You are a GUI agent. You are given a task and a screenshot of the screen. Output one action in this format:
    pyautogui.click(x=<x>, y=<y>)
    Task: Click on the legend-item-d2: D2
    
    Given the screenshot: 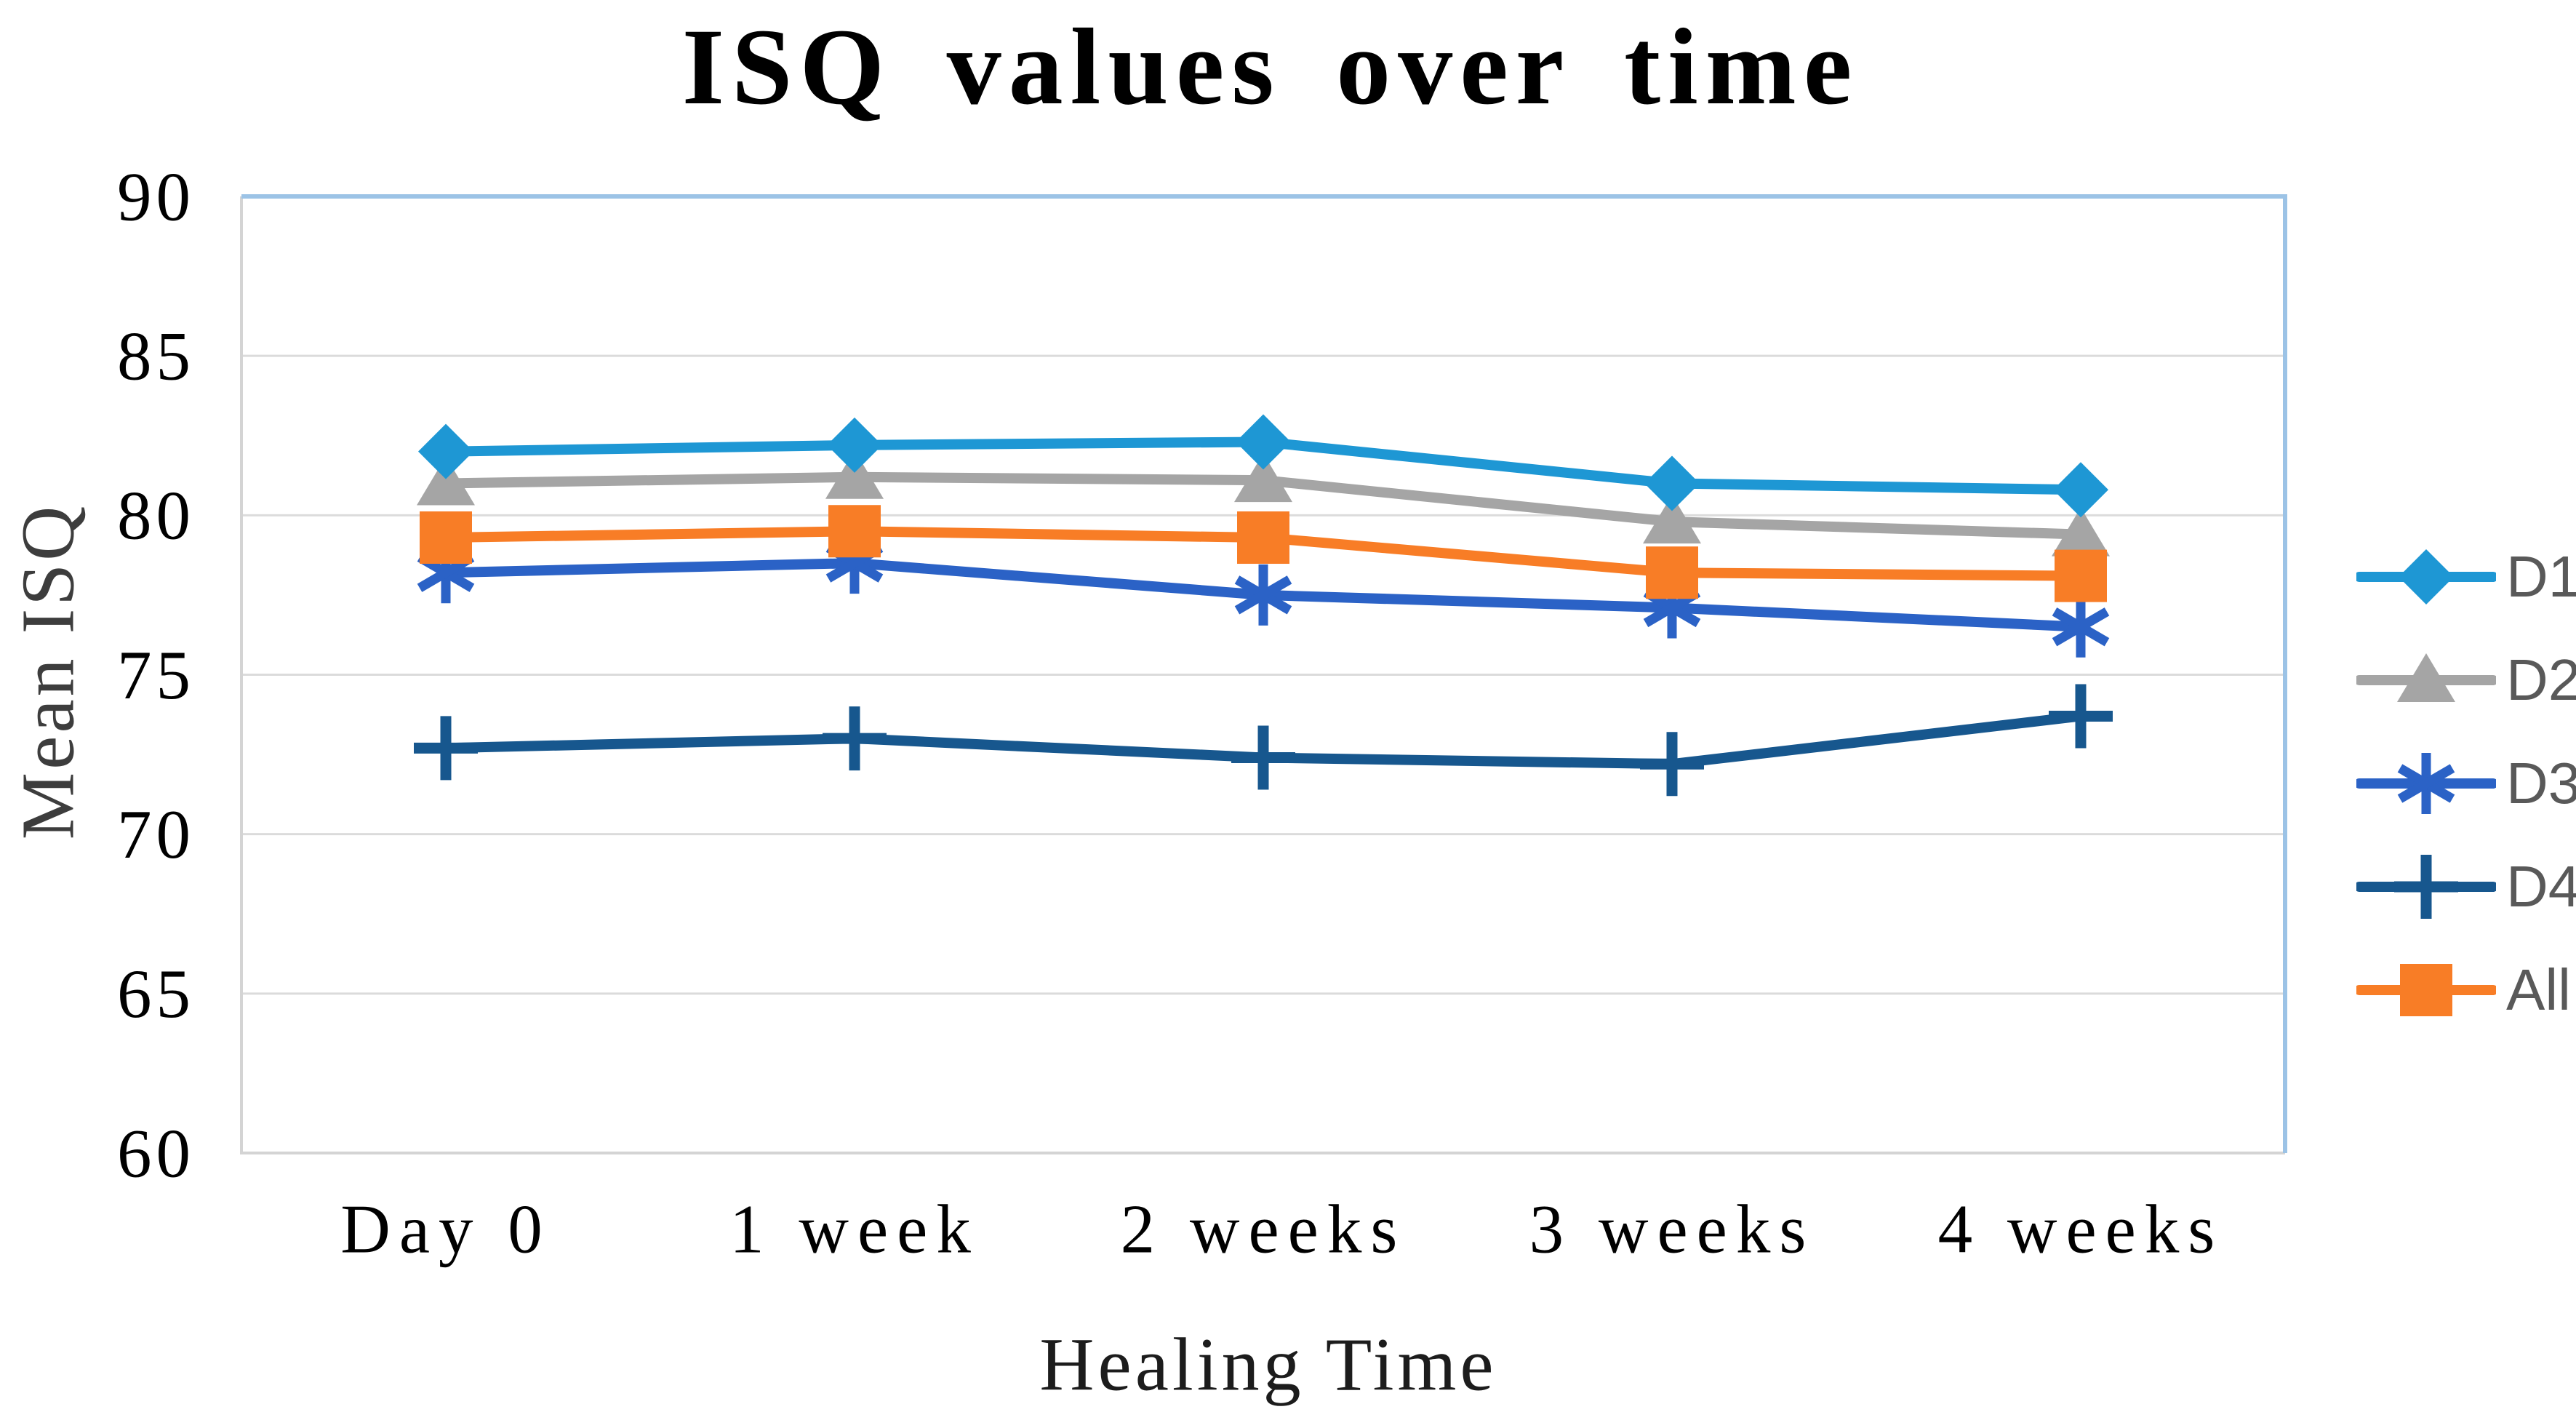 What is the action you would take?
    pyautogui.click(x=2466, y=680)
    